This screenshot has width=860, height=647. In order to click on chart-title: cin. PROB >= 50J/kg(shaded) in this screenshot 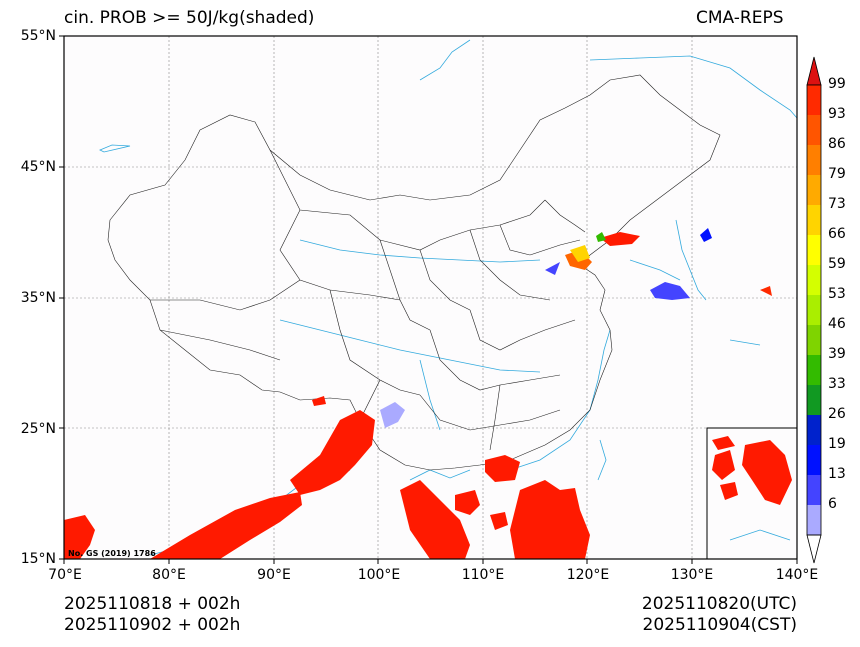, I will do `click(189, 18)`.